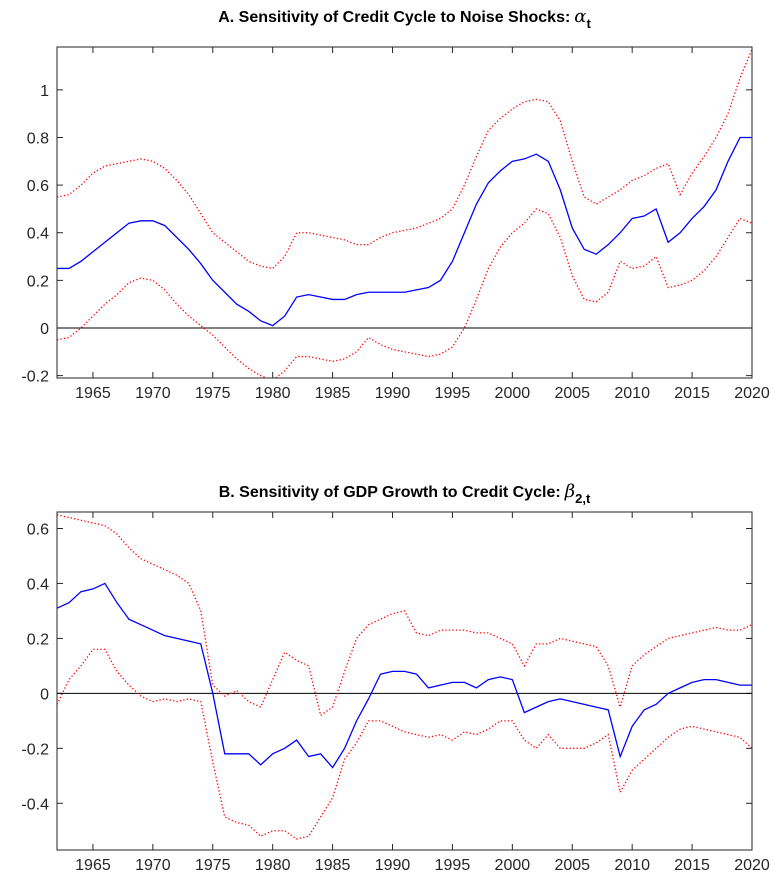 This screenshot has height=877, width=777. What do you see at coordinates (569, 491) in the screenshot?
I see `title-symbol: β` at bounding box center [569, 491].